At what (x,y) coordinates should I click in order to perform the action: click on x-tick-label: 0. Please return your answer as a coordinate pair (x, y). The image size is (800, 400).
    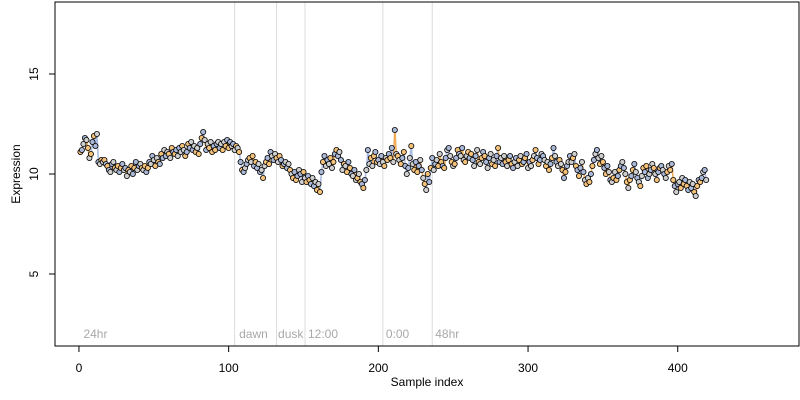
    Looking at the image, I should click on (79, 368).